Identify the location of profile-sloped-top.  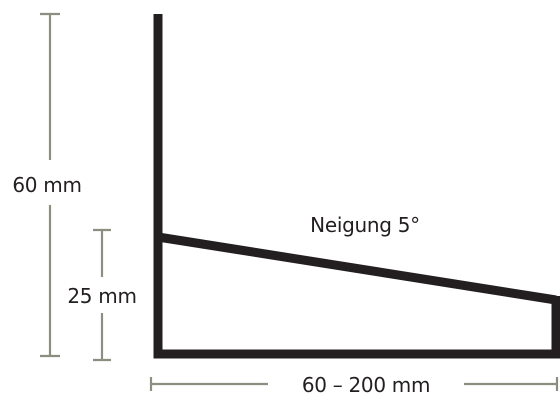
(357, 268).